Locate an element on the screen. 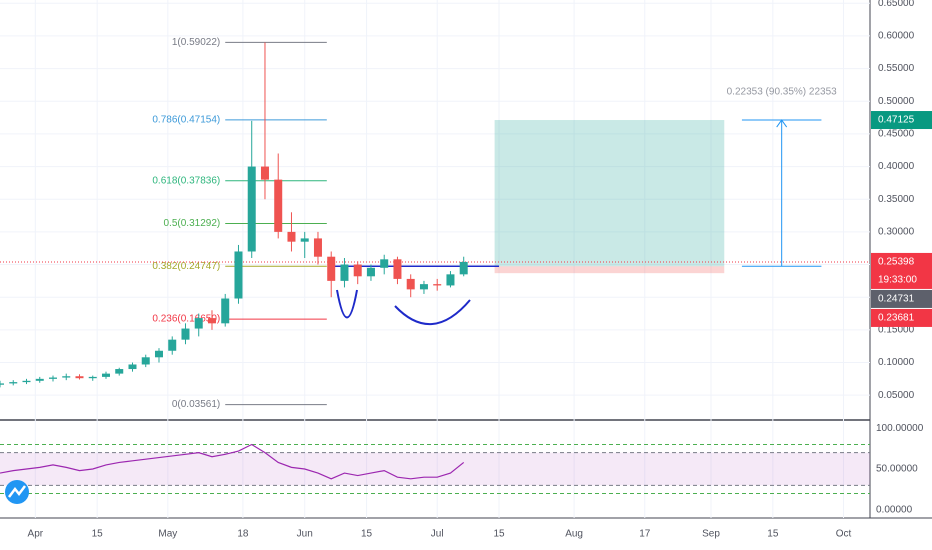 The height and width of the screenshot is (550, 932). y-tick-label: 0.65000 is located at coordinates (896, 4).